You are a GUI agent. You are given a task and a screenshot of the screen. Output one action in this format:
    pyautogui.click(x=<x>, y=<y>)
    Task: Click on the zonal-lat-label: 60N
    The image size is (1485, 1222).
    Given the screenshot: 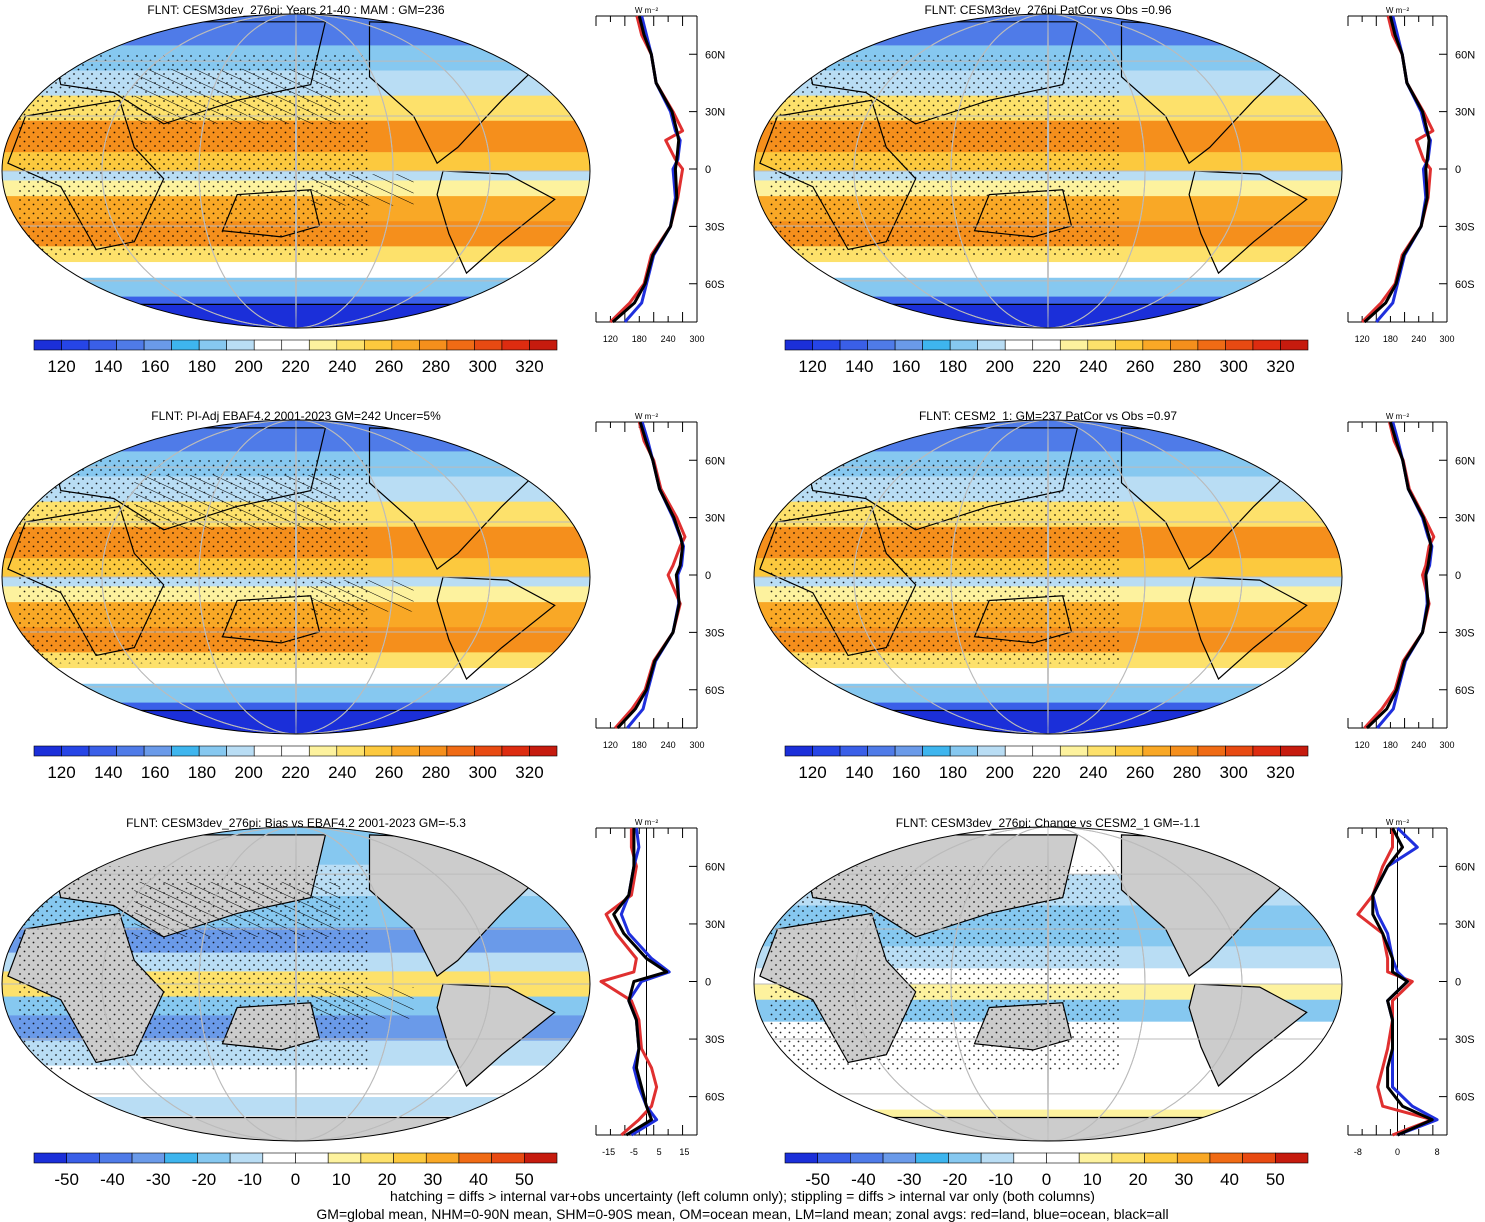 What is the action you would take?
    pyautogui.click(x=715, y=867)
    